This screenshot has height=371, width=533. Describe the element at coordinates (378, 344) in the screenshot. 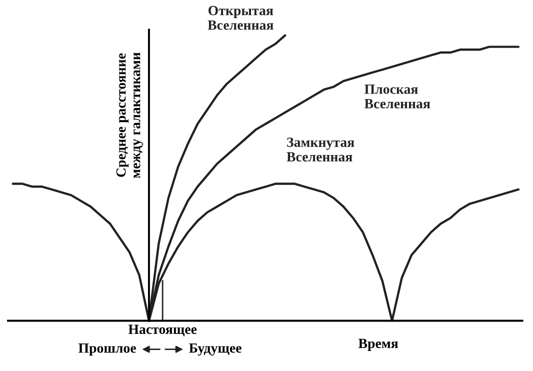

I see `x-axis-title: Время` at that location.